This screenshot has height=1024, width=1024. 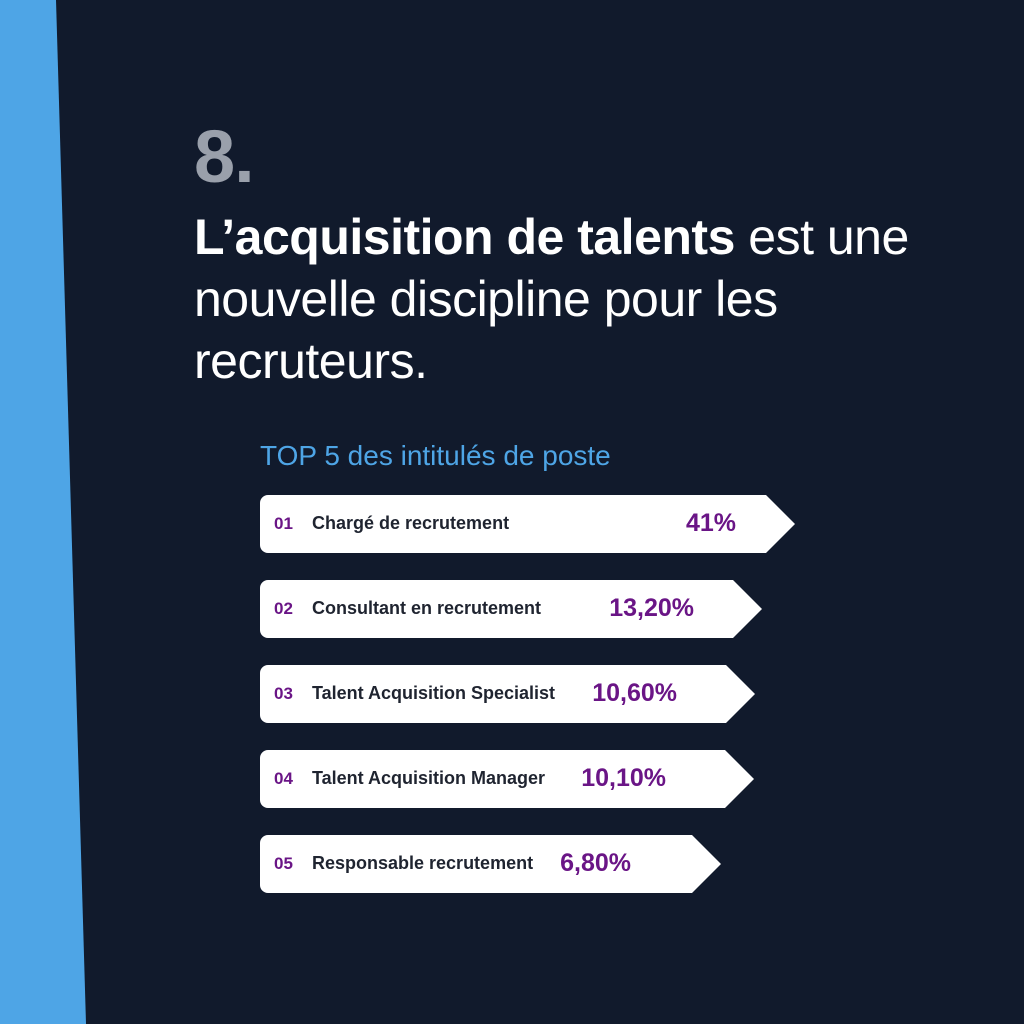 I want to click on bar-rank: 04, so click(x=283, y=778).